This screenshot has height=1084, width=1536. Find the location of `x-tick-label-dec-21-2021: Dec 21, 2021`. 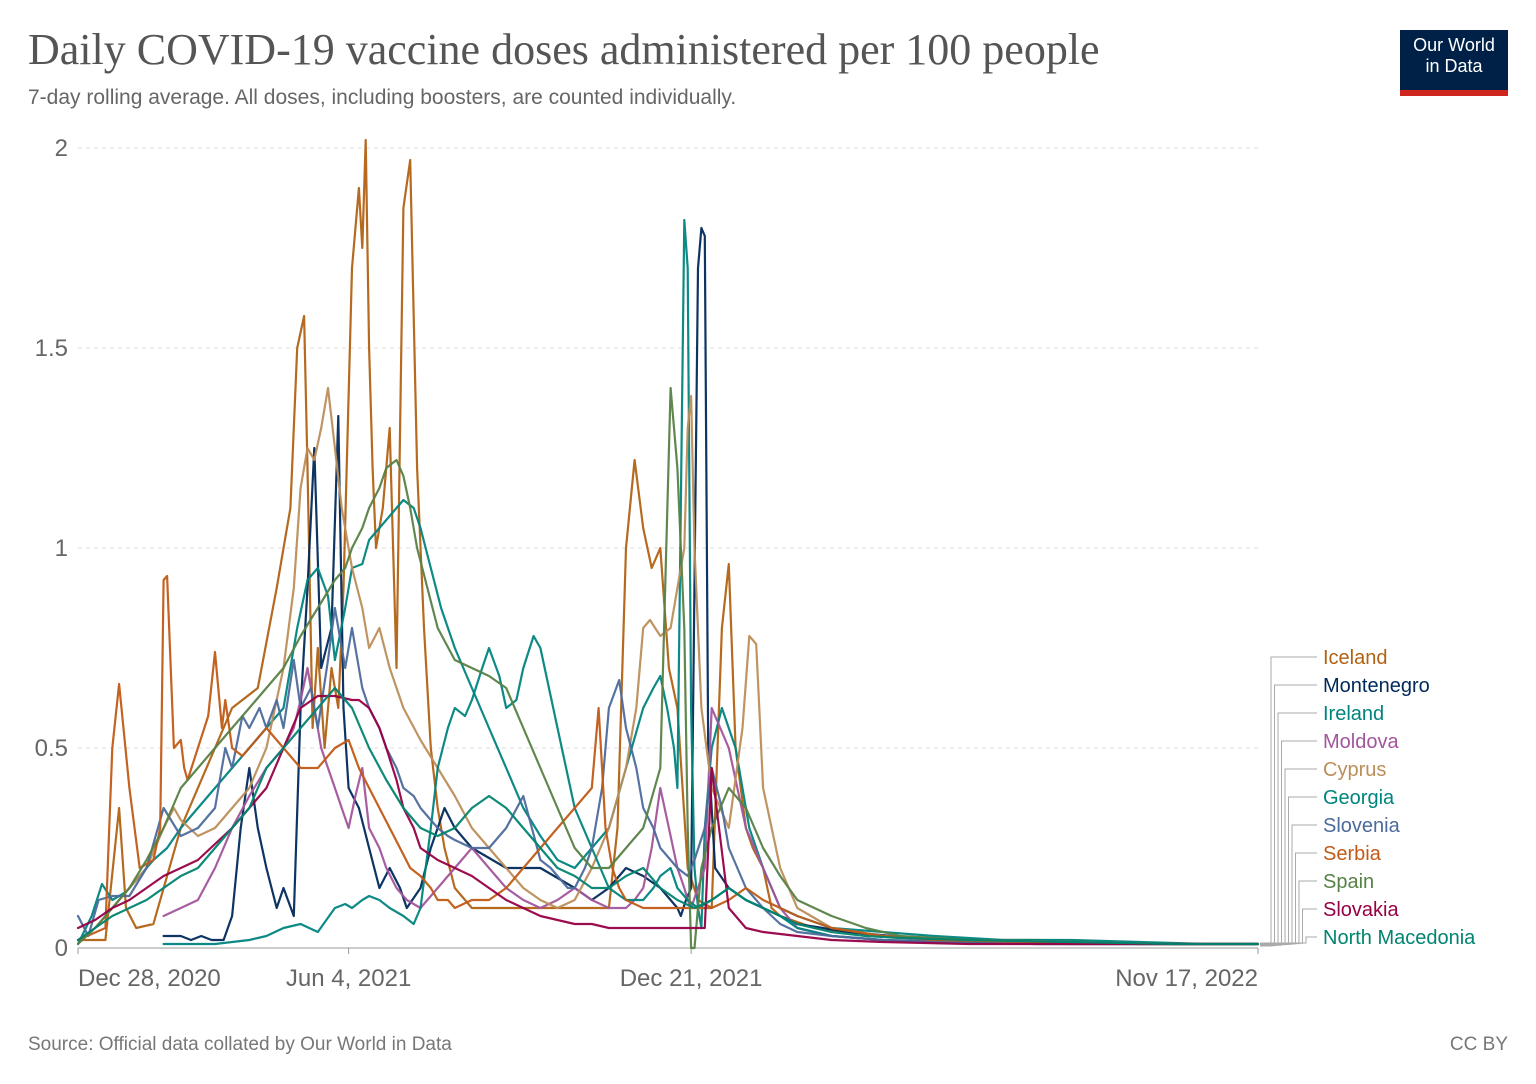

x-tick-label-dec-21-2021: Dec 21, 2021 is located at coordinates (691, 978).